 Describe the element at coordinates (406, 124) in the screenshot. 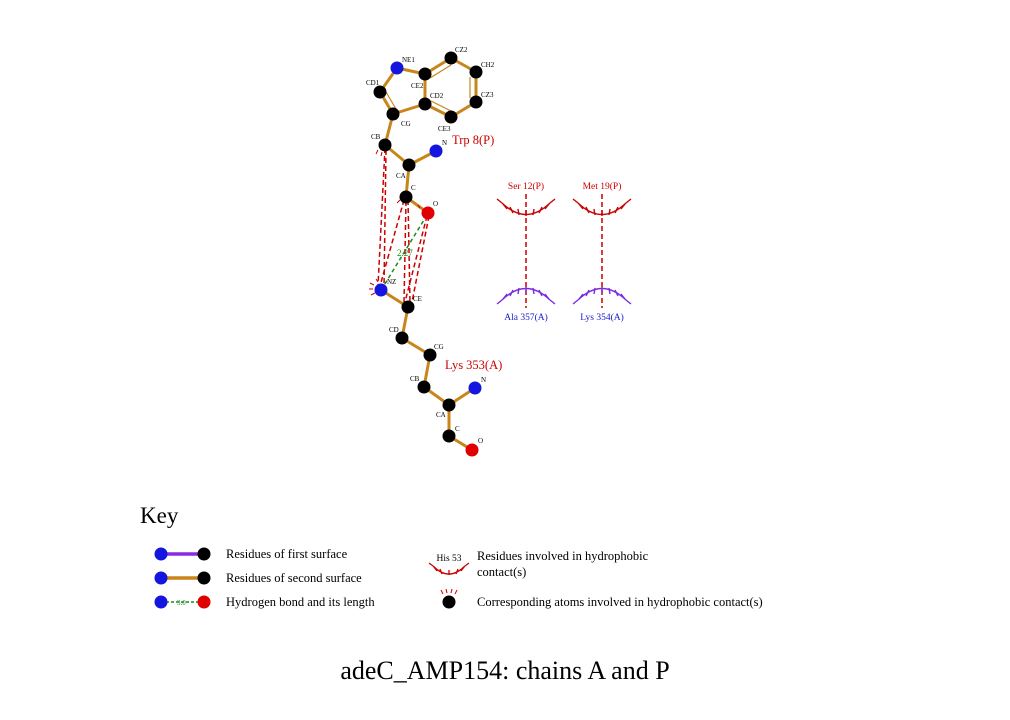

I see `atom-label-cg-trp: CG` at that location.